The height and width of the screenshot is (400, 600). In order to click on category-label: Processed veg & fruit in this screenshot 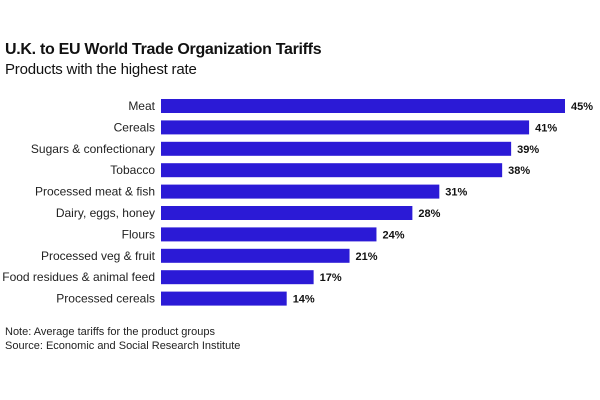, I will do `click(98, 256)`.